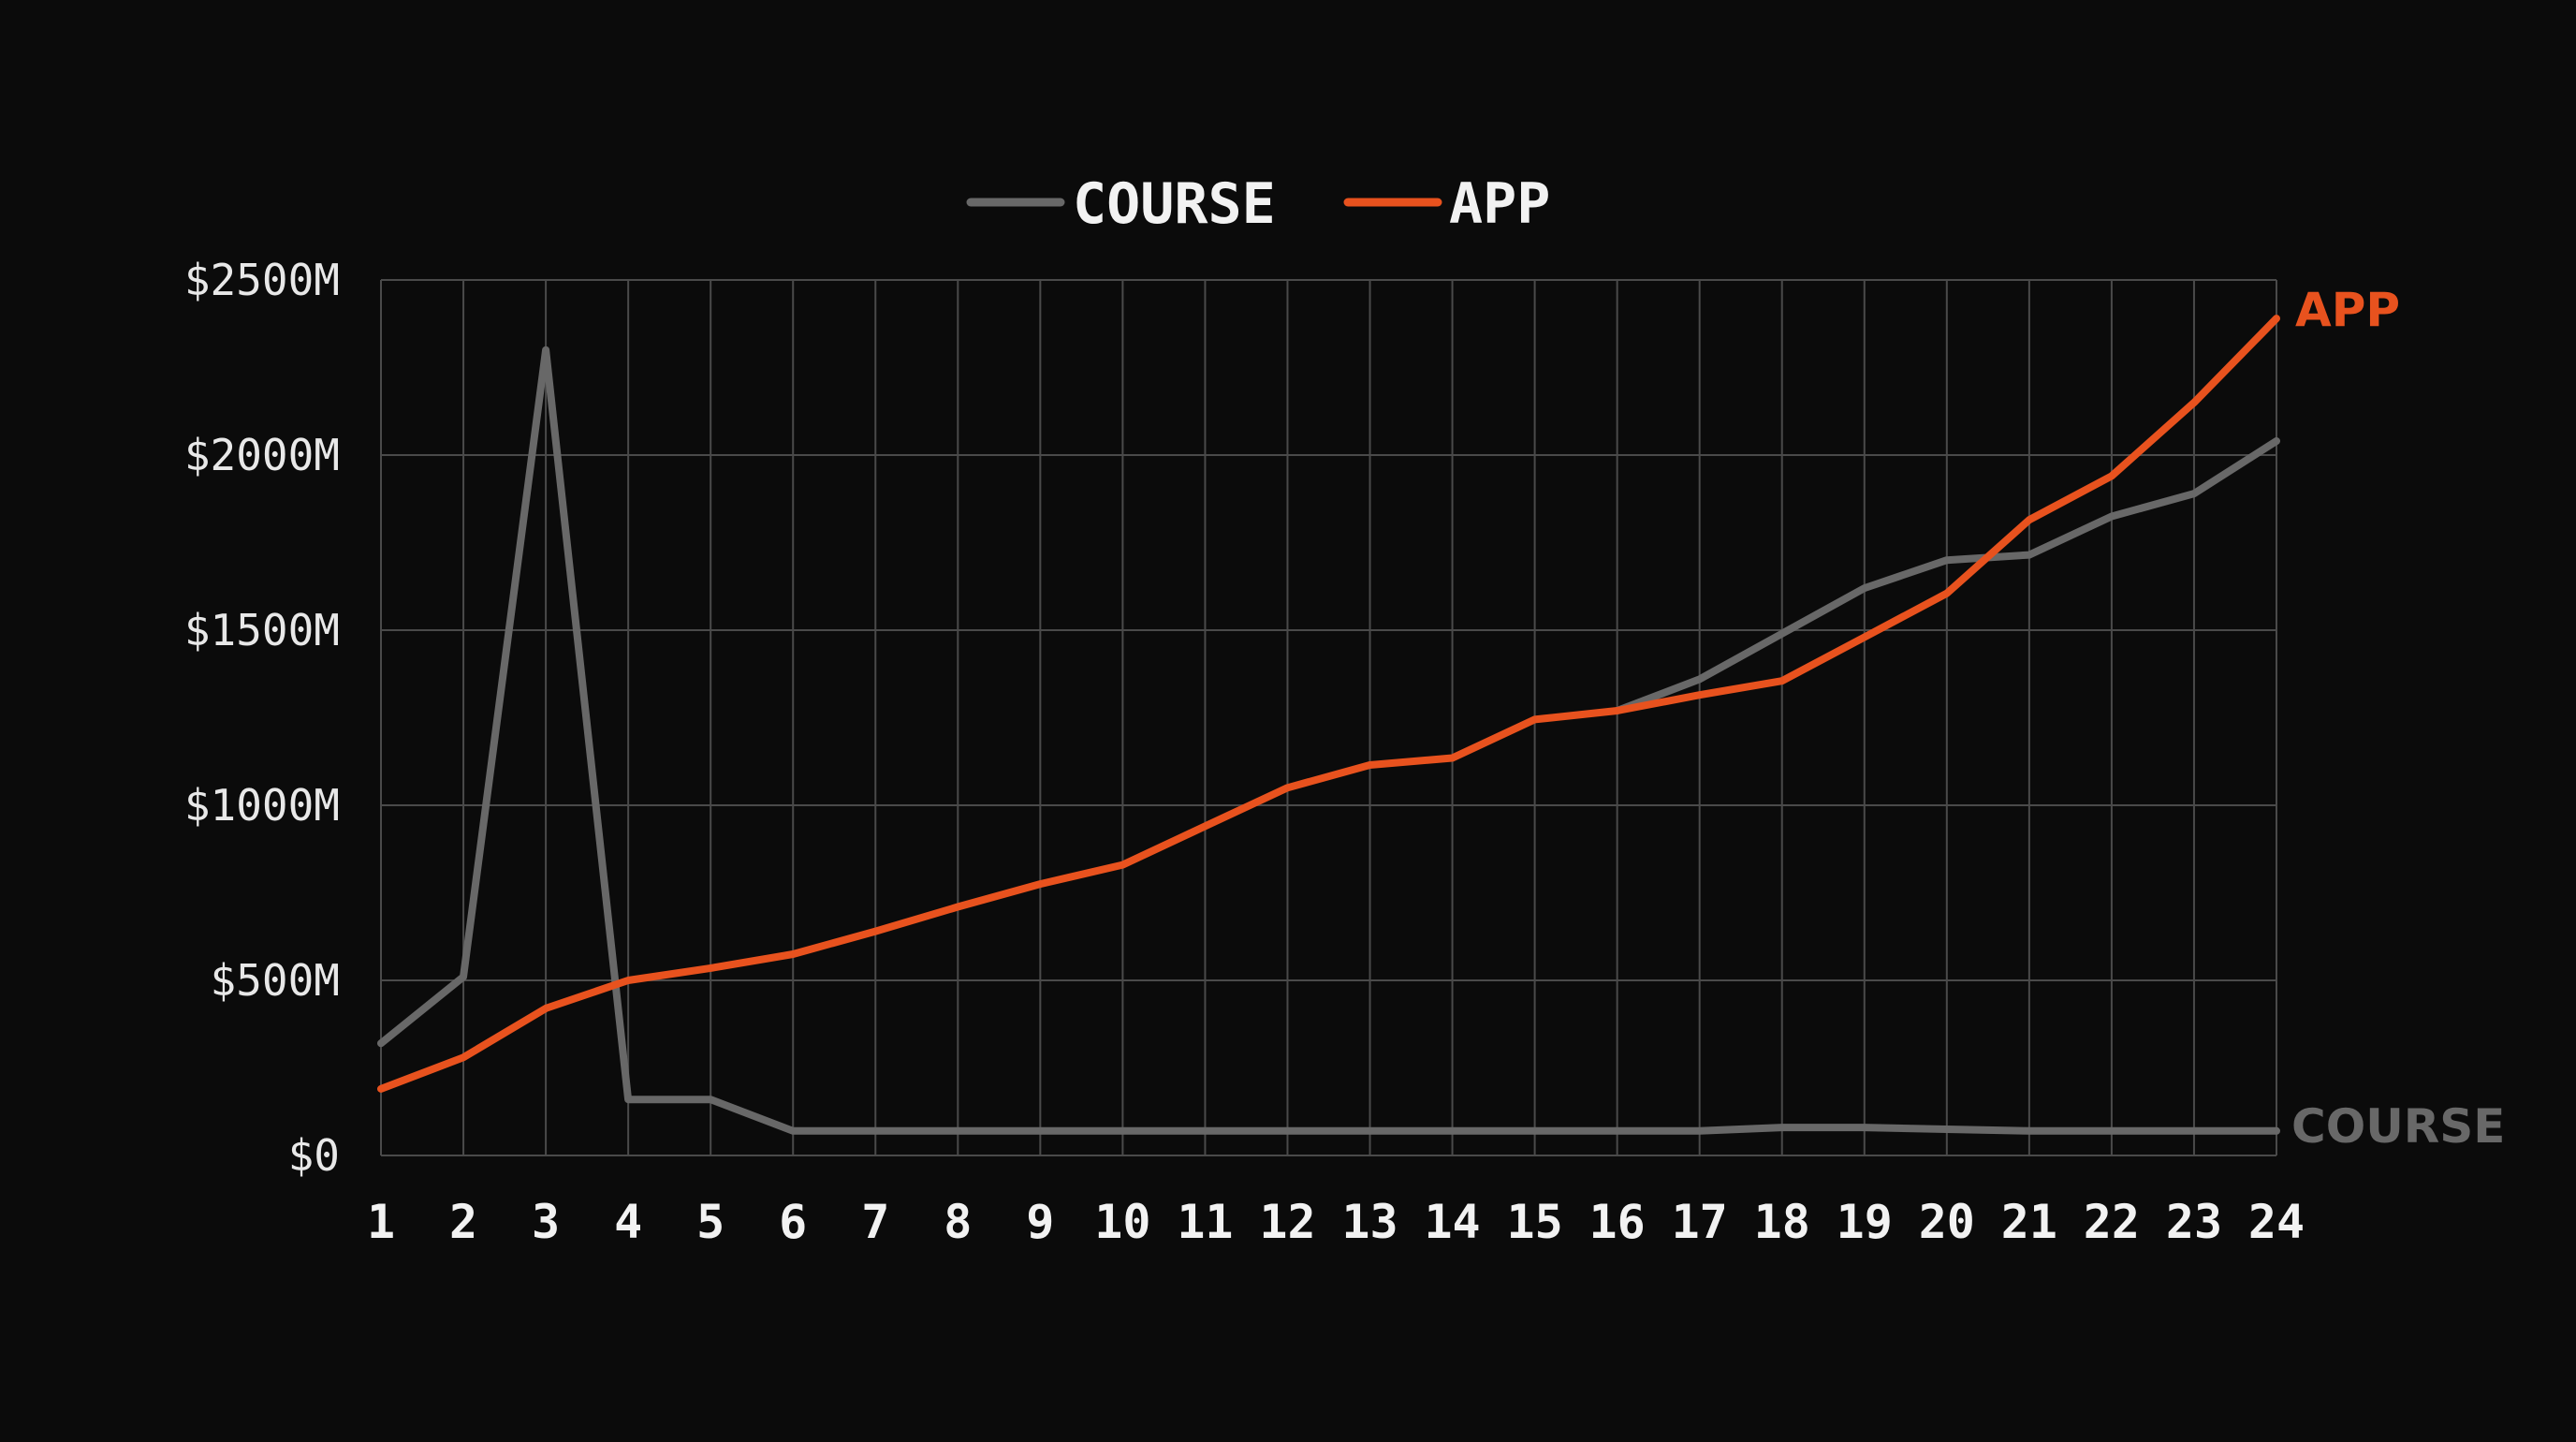  Describe the element at coordinates (1534, 1222) in the screenshot. I see `x-tick-label: 15` at that location.